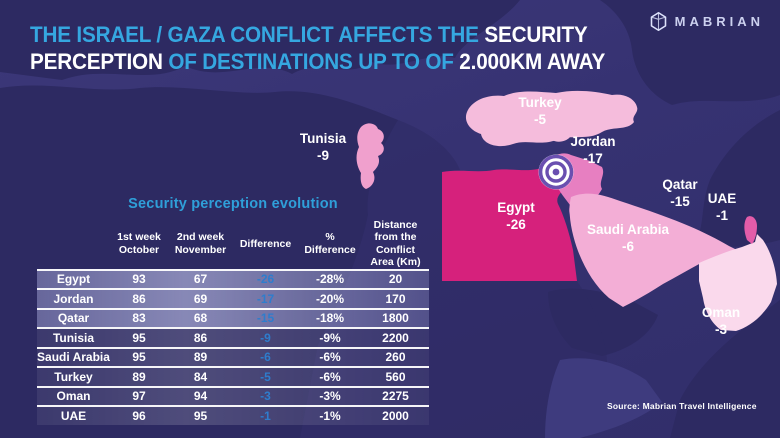  What do you see at coordinates (395, 376) in the screenshot?
I see `cell-distance: 560` at bounding box center [395, 376].